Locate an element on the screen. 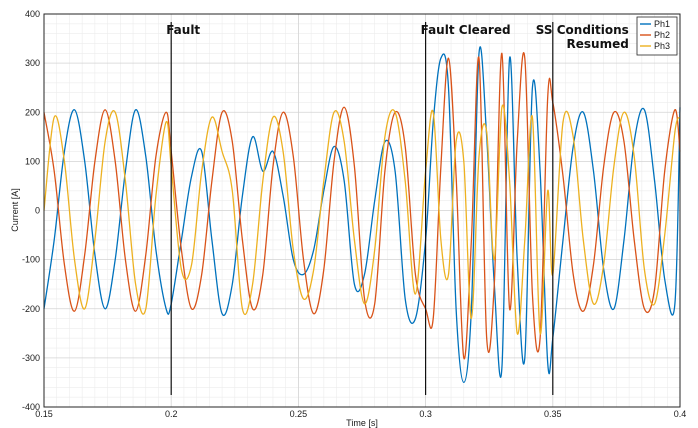 The height and width of the screenshot is (428, 698). y-tick-label: 400 is located at coordinates (32, 14).